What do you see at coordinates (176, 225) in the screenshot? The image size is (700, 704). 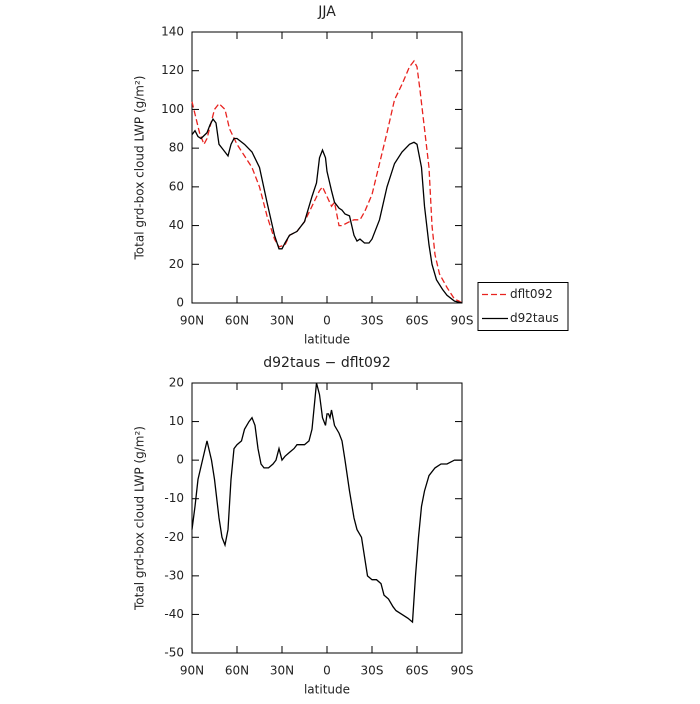 I see `y-tick-label: 40` at bounding box center [176, 225].